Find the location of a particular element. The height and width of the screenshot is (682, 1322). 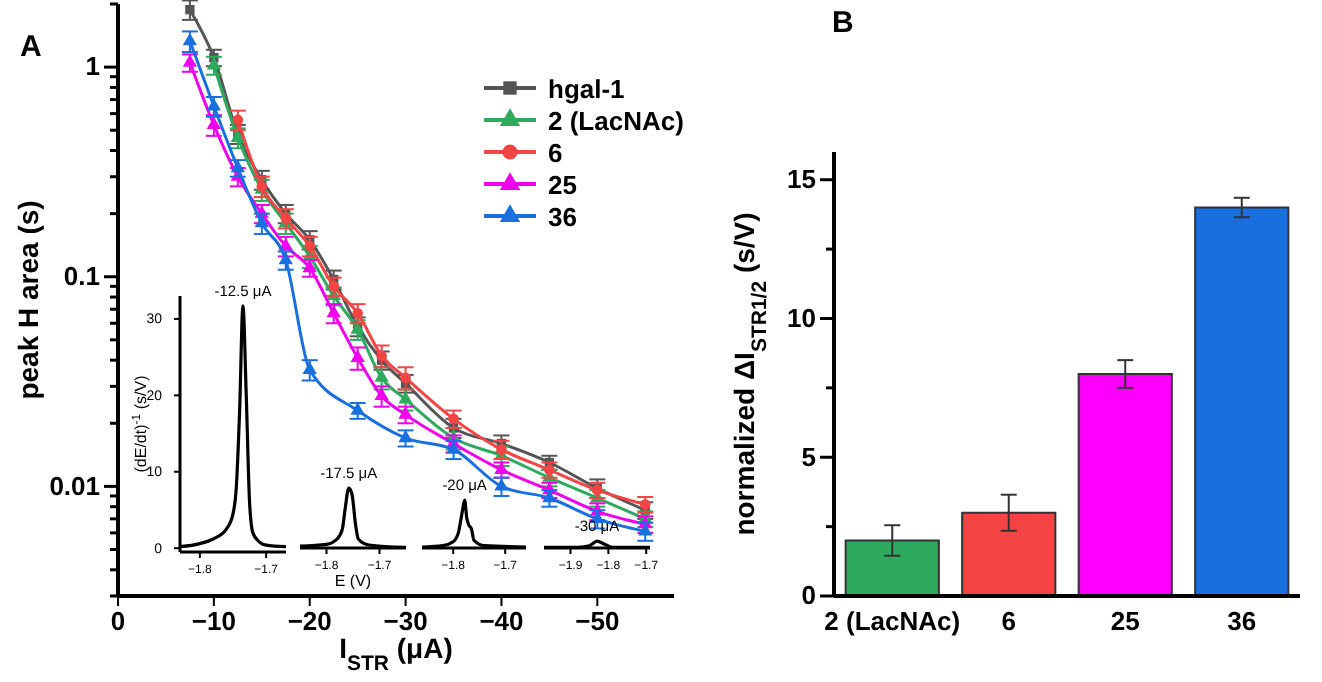

x-tick-label: 2 (LacNAc) is located at coordinates (892, 621).